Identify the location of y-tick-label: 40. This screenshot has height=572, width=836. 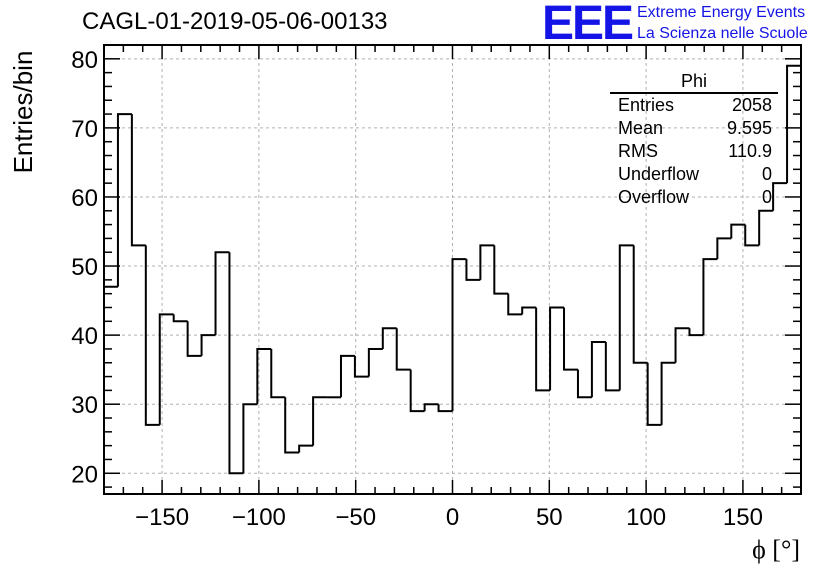
(84, 336).